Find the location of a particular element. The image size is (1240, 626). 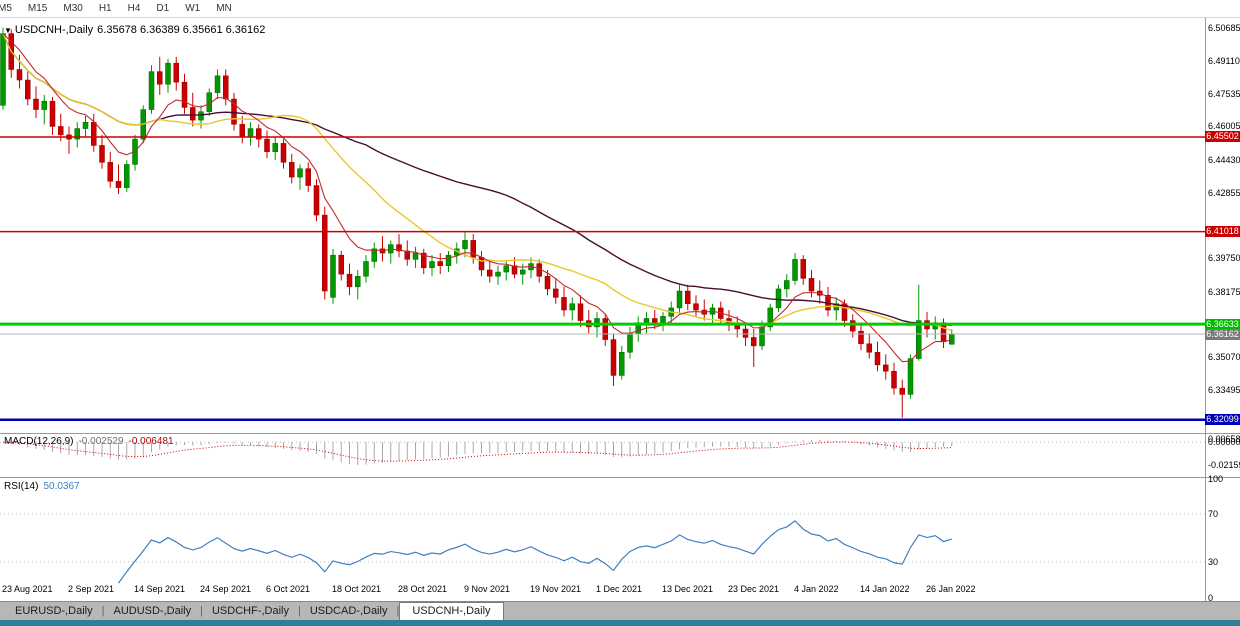

symbol-dropdown-icon: ▼ is located at coordinates (8, 30).